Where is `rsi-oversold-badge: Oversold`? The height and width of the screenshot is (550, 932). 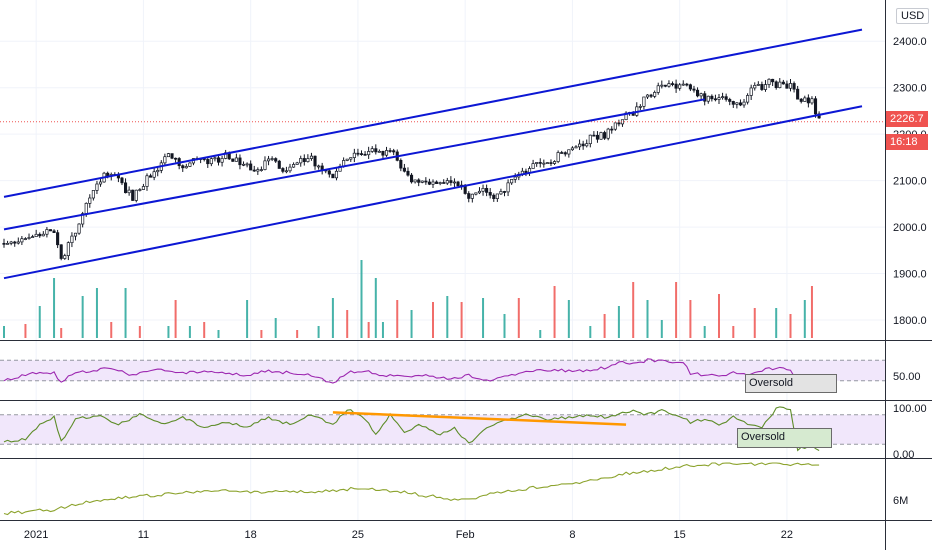
rsi-oversold-badge: Oversold is located at coordinates (791, 383).